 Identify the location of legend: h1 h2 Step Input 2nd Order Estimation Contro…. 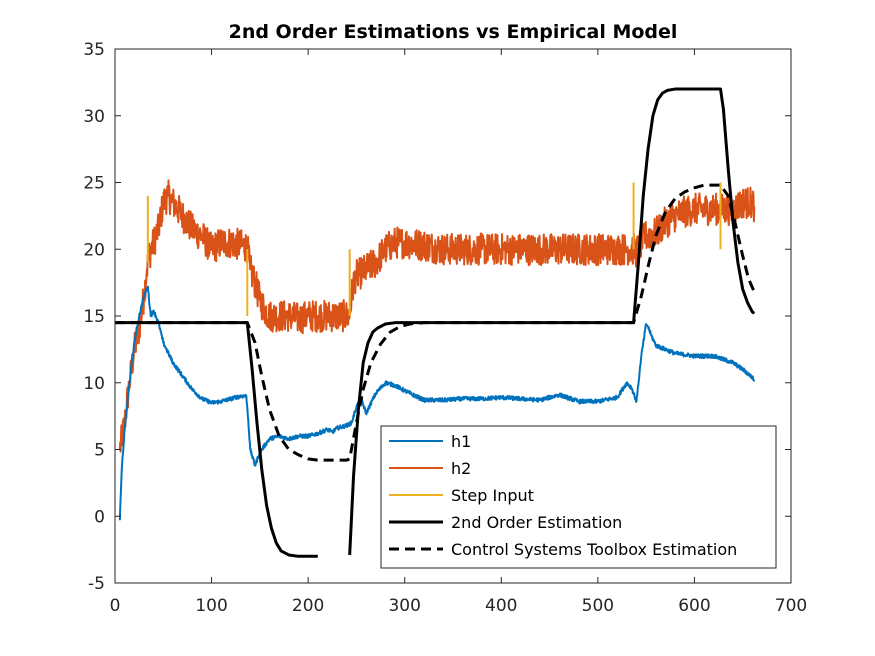
(578, 497).